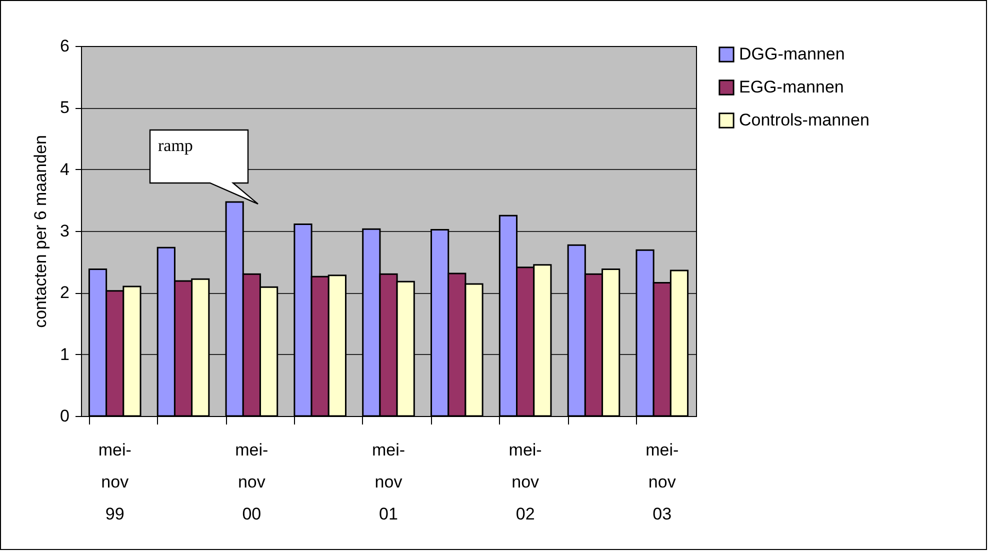 This screenshot has height=552, width=989. What do you see at coordinates (792, 54) in the screenshot?
I see `legend-label: DGG-mannen` at bounding box center [792, 54].